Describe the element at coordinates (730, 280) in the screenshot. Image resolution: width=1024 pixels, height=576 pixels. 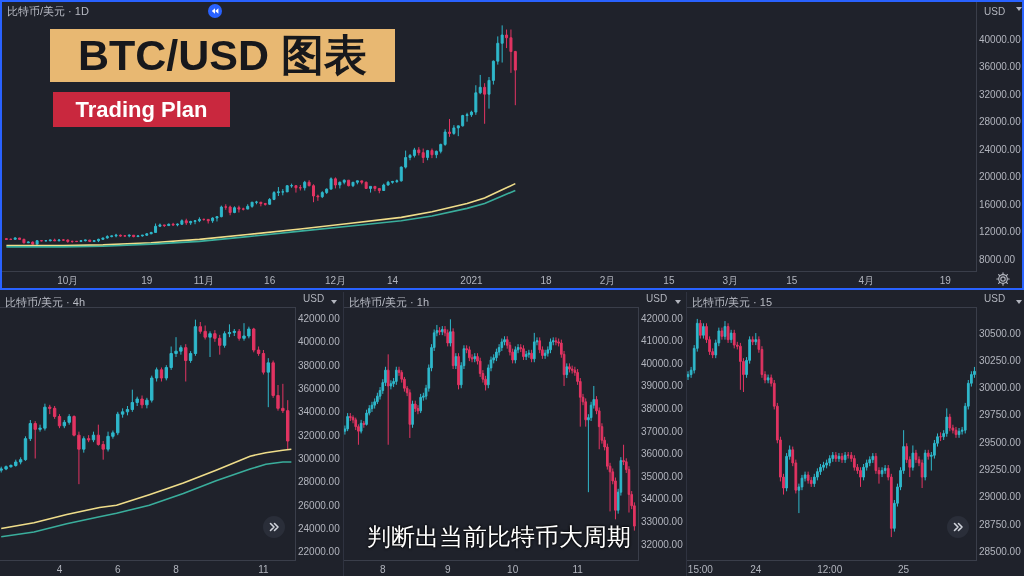
I see `x-tick-label: 3月` at that location.